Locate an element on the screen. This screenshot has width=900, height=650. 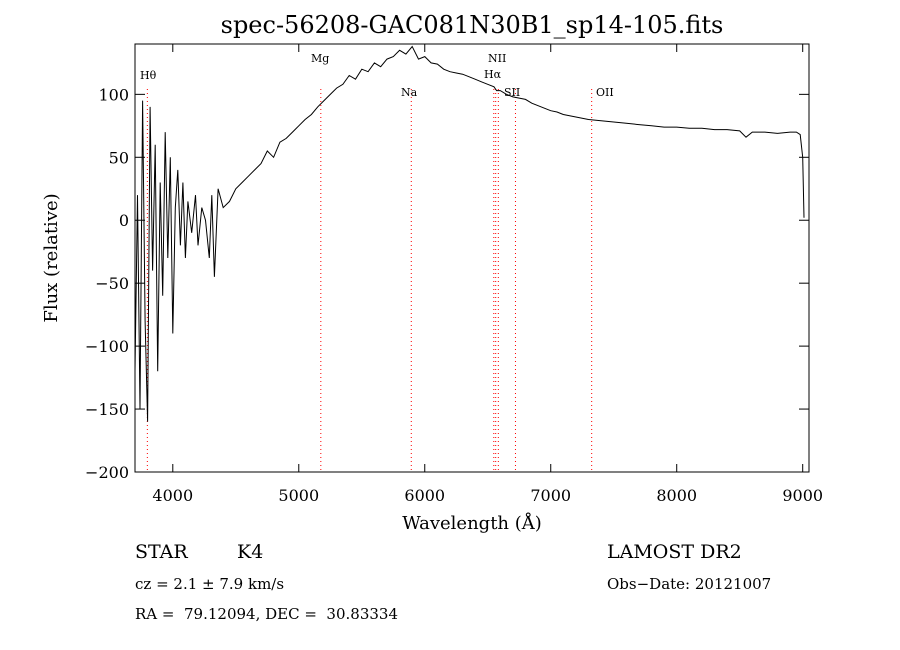
y-tick-label: −50 is located at coordinates (112, 283).